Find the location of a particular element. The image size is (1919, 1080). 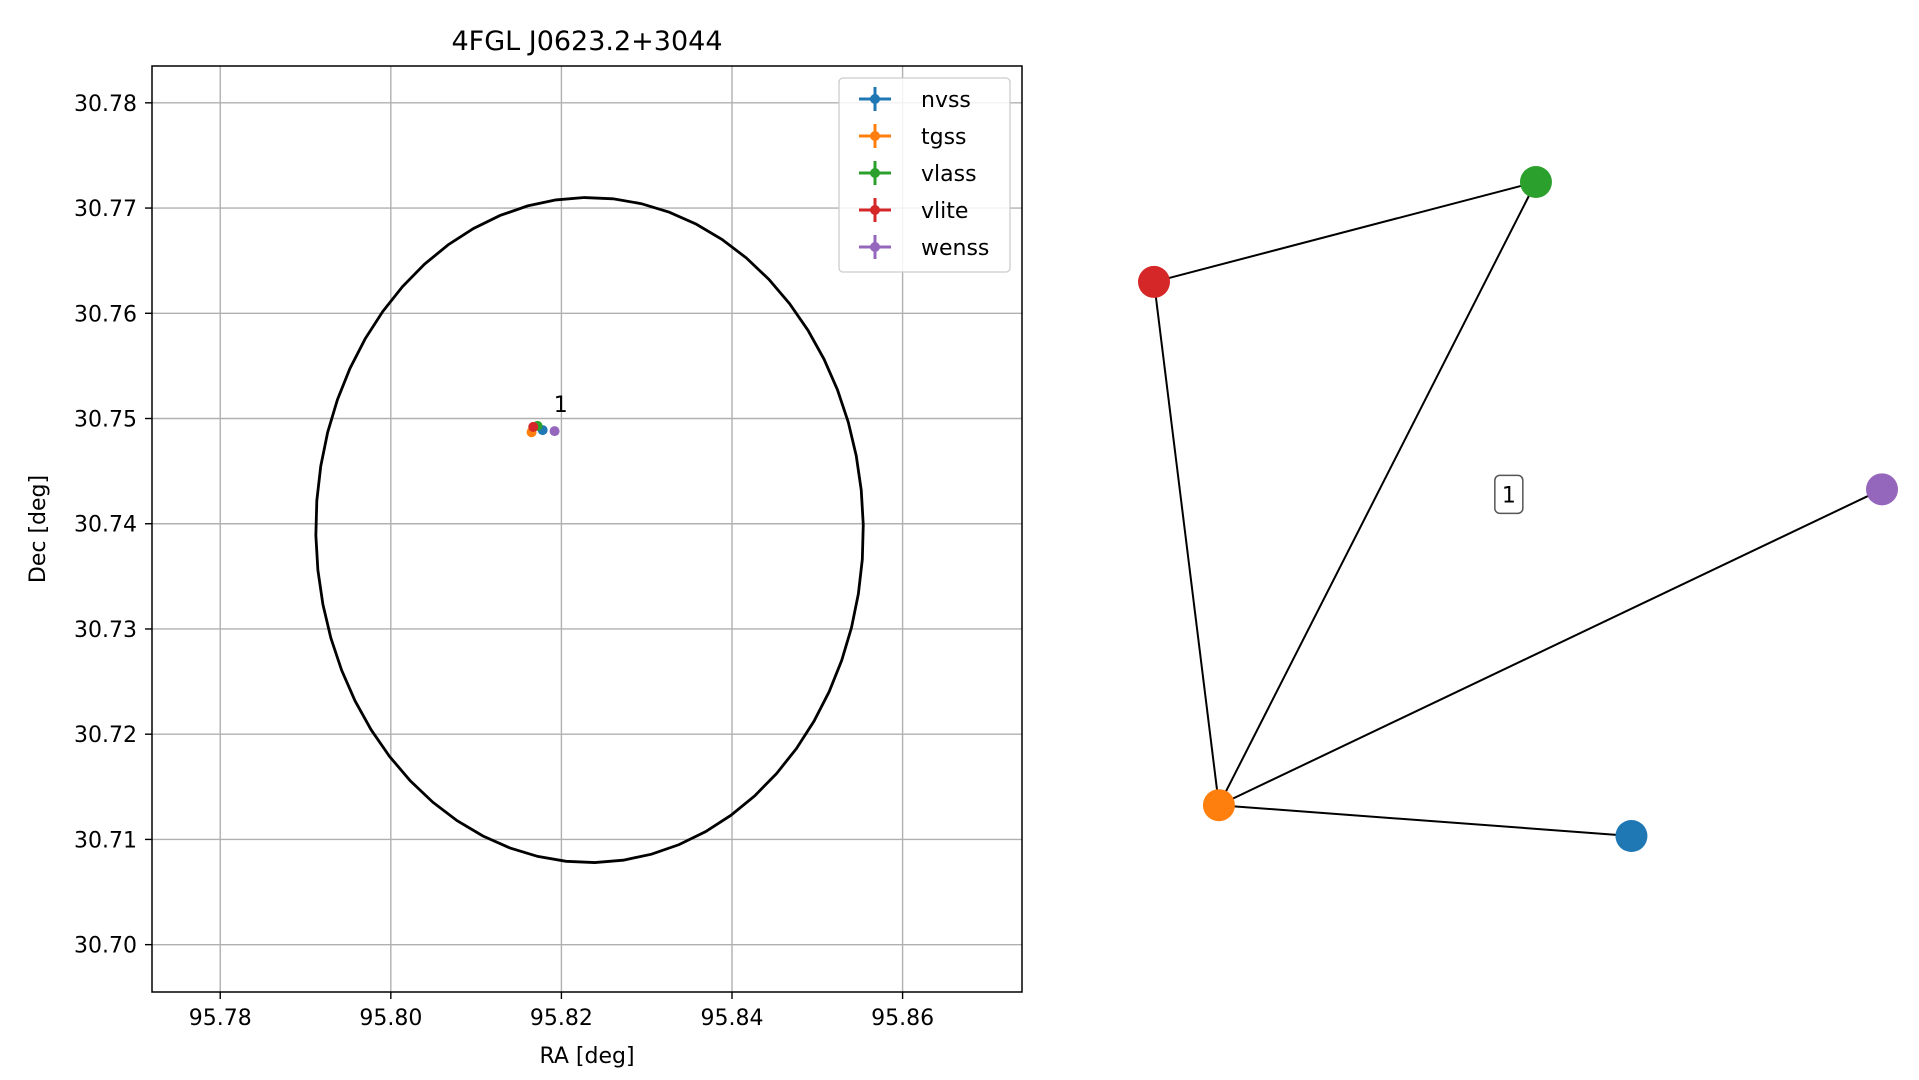

annotation-layer: 1 is located at coordinates (561, 405).